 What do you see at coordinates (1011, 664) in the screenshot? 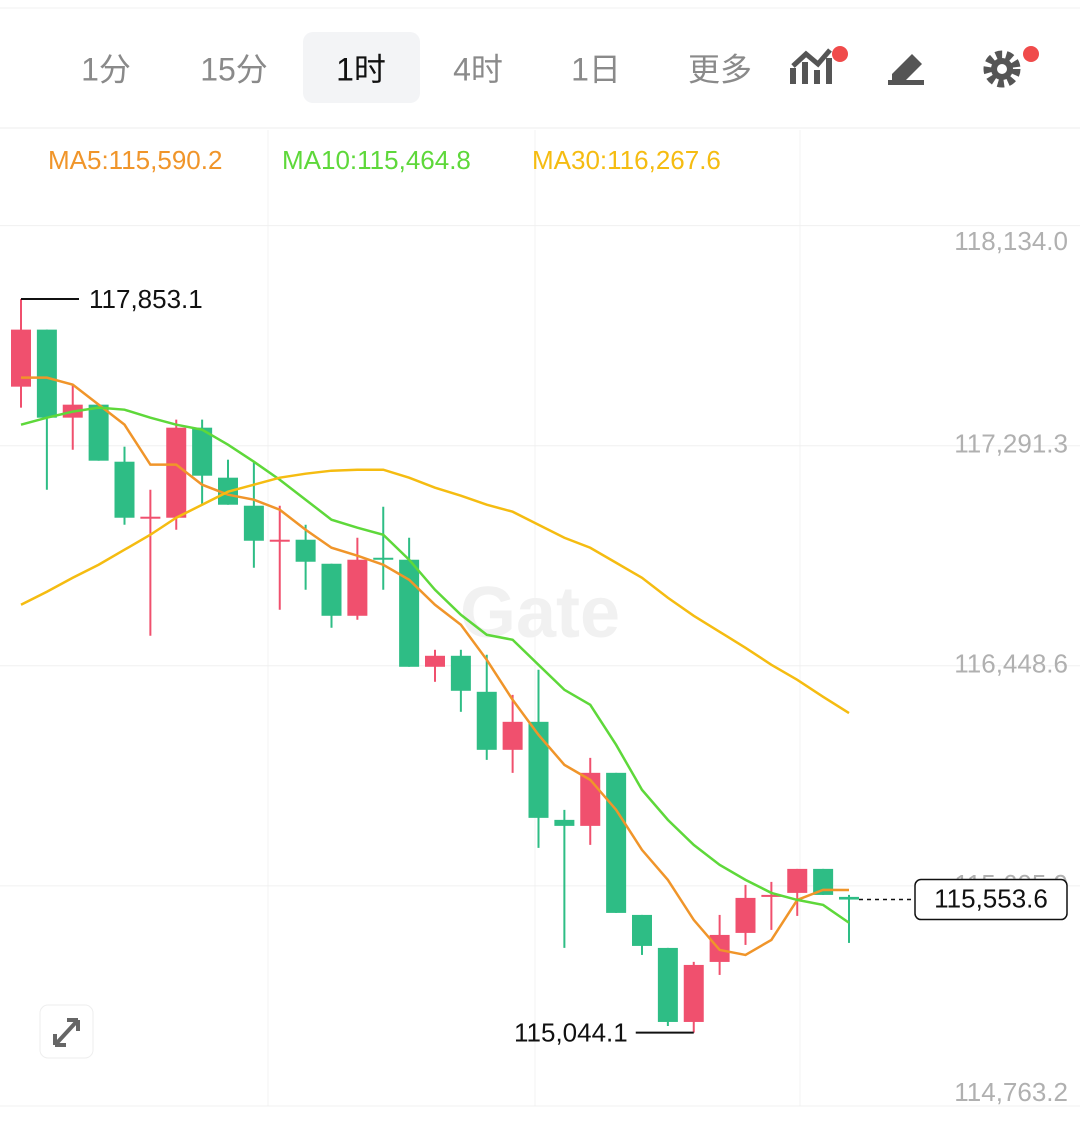
I see `y-tick-label: 116,448.6` at bounding box center [1011, 664].